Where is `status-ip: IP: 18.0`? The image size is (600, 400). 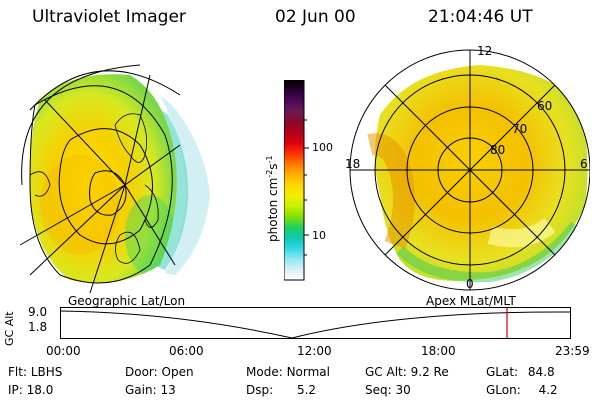 status-ip: IP: 18.0 is located at coordinates (30, 390).